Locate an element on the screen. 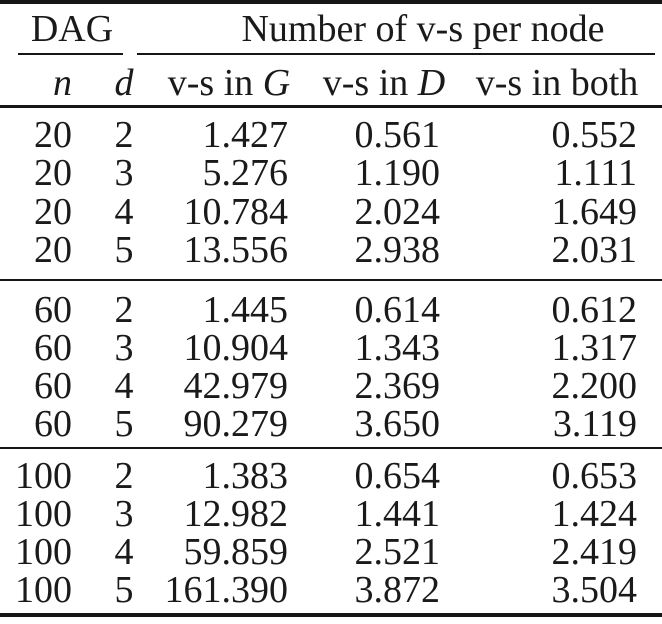 The image size is (662, 624). cell-vs-both: 1.424 is located at coordinates (594, 514).